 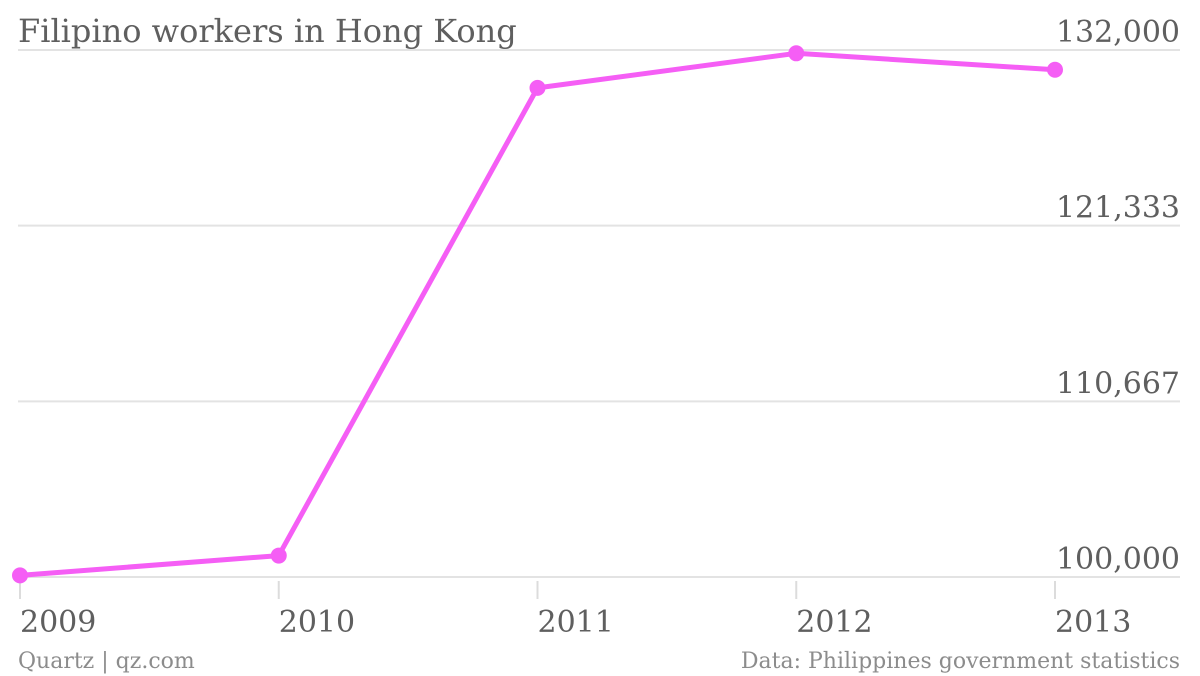 What do you see at coordinates (834, 622) in the screenshot?
I see `x-tick-label: 2012` at bounding box center [834, 622].